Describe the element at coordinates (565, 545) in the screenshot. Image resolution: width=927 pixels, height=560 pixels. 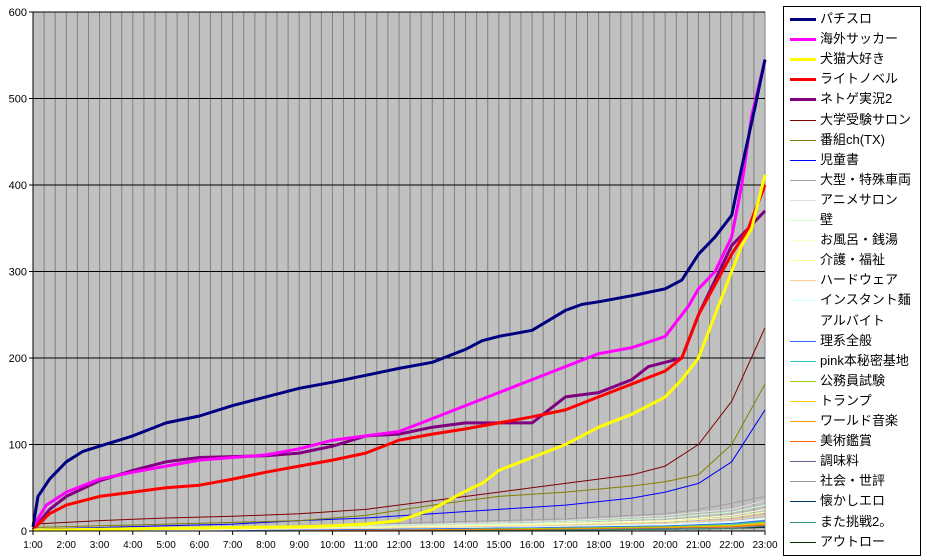
I see `x-tick-label: 17:00` at that location.